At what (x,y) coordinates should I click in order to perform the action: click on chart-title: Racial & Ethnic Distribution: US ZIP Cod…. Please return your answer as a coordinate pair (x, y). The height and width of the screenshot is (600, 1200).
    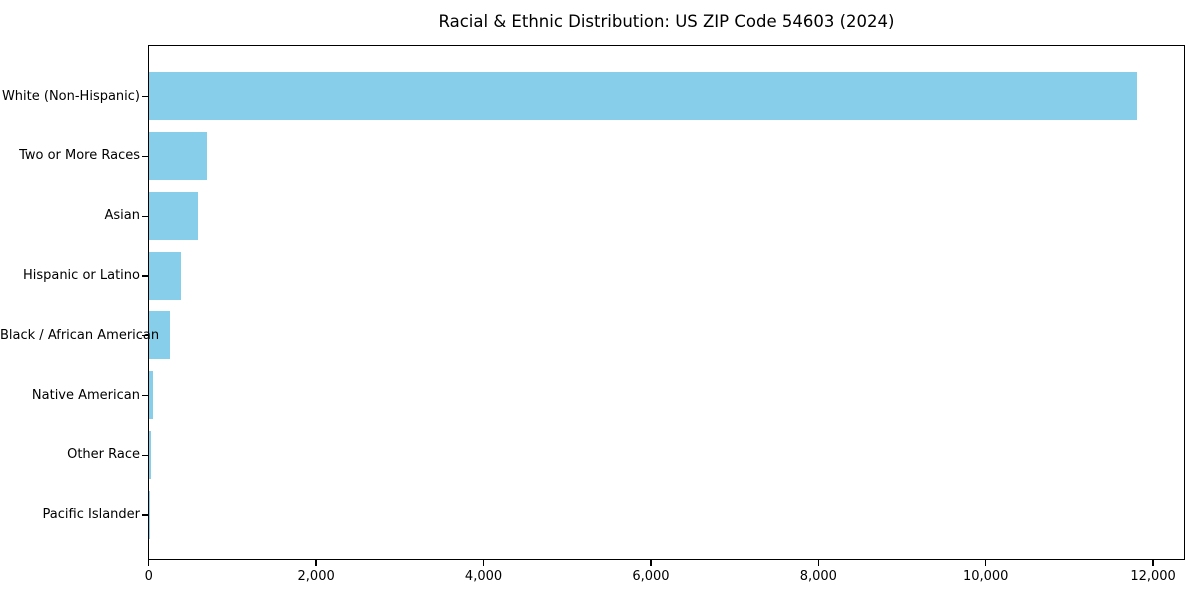
    Looking at the image, I should click on (666, 21).